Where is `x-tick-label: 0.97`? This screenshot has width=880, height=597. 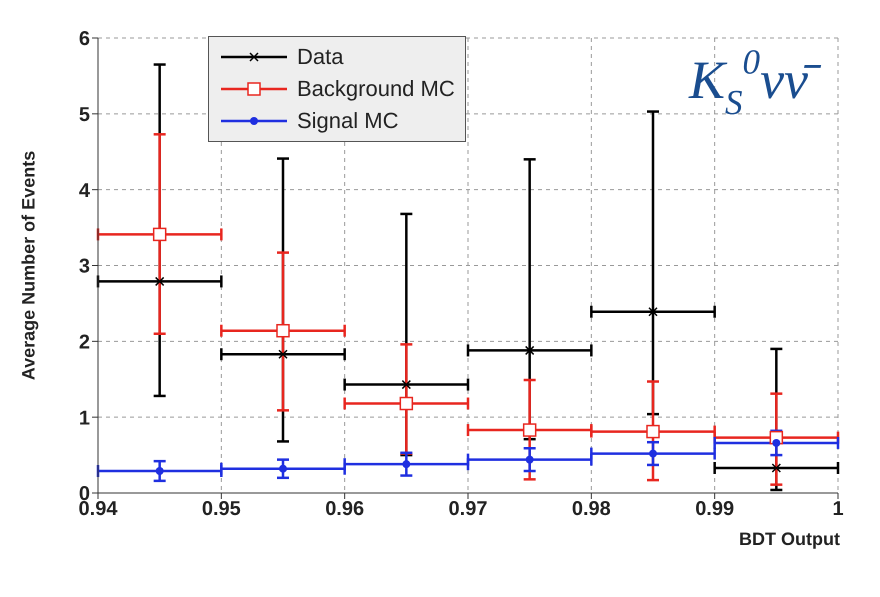
x-tick-label: 0.97 is located at coordinates (468, 509).